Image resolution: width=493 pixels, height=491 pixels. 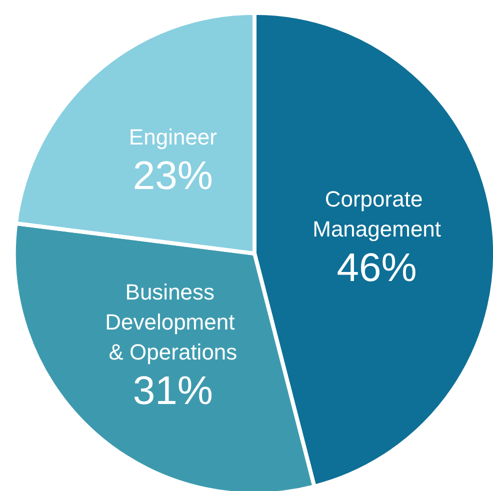 What do you see at coordinates (377, 214) in the screenshot?
I see `slice-label: Corporate Management` at bounding box center [377, 214].